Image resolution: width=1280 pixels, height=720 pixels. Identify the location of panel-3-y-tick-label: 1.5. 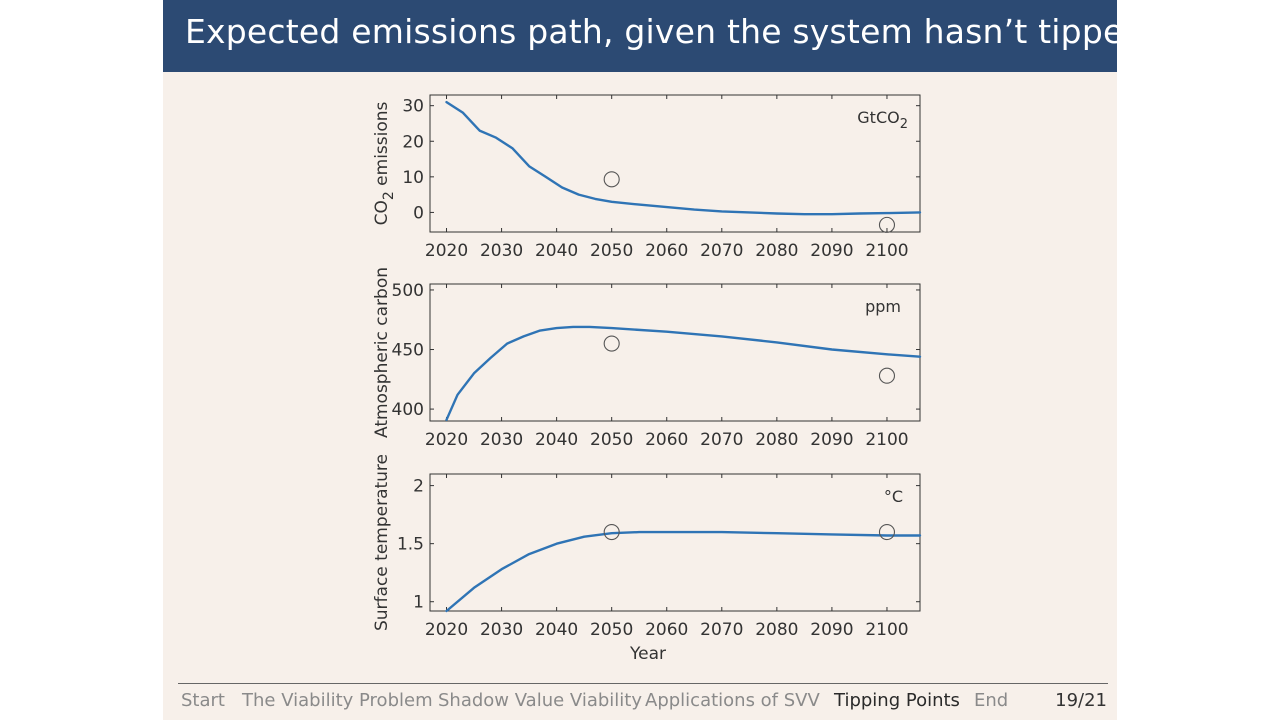
(410, 545).